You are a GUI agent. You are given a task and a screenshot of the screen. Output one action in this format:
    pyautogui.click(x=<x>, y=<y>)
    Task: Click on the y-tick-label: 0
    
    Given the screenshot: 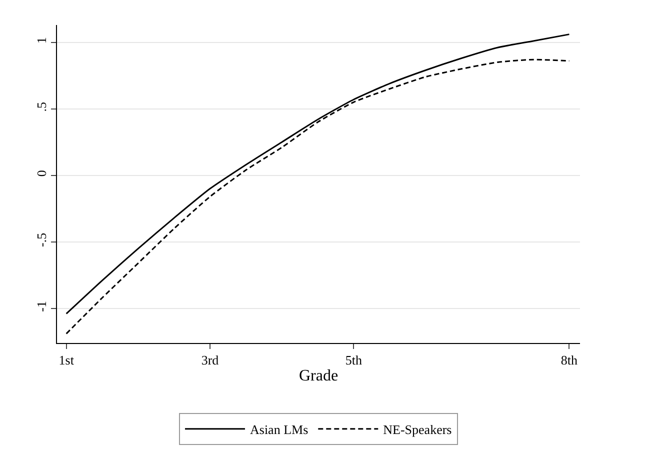 What is the action you would take?
    pyautogui.click(x=41, y=173)
    